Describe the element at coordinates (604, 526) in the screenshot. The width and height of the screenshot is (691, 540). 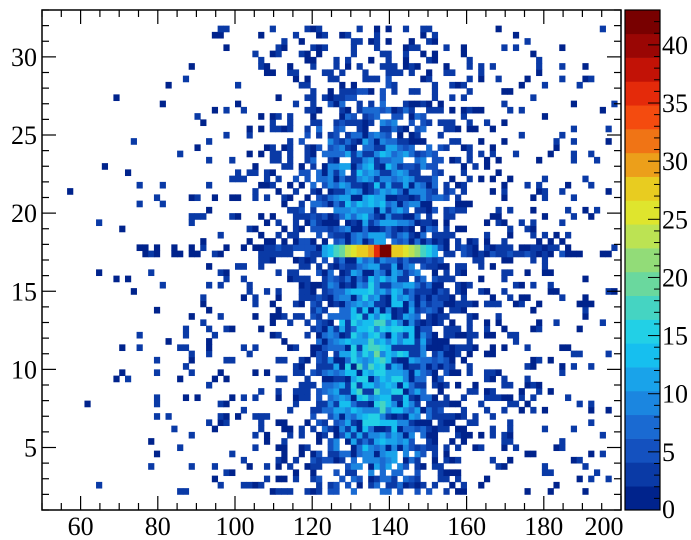
I see `x-tick-label: 200` at that location.